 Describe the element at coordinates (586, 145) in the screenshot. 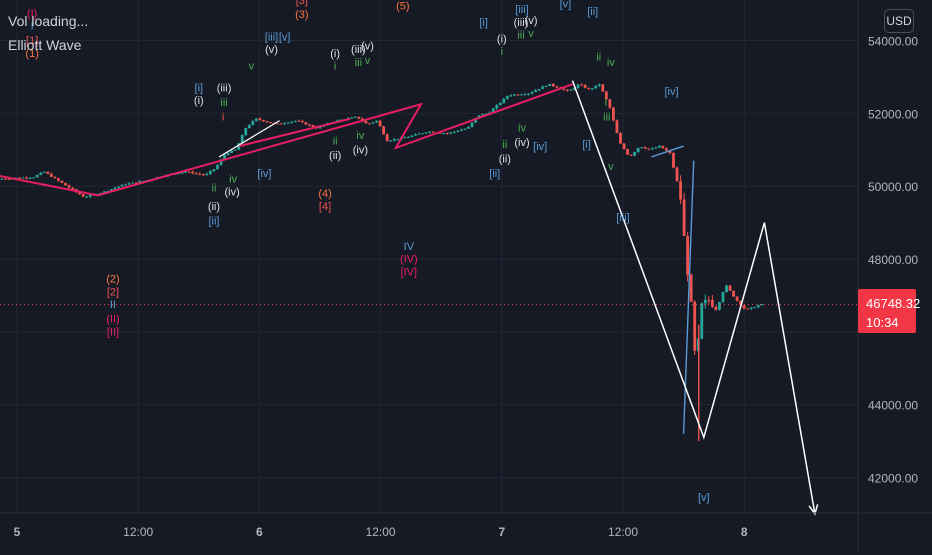

I see `wave-label: [i]` at that location.